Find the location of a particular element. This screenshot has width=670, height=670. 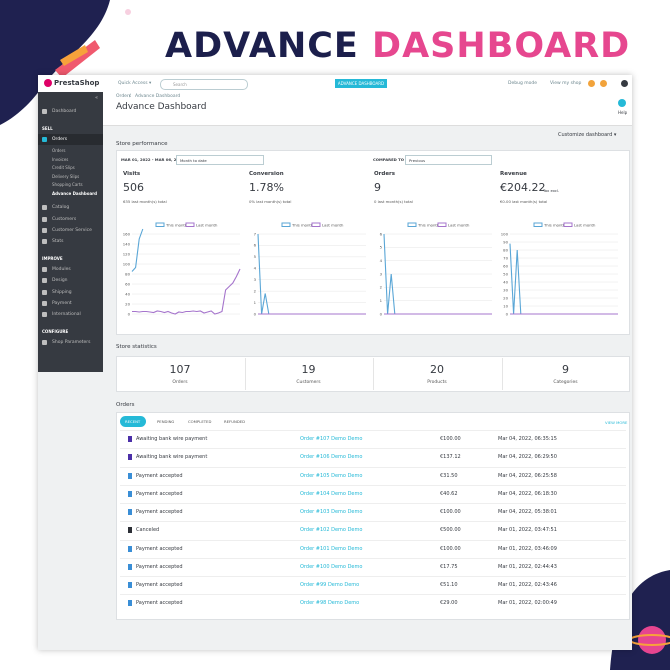

sidebar-item: Design is located at coordinates (60, 281).